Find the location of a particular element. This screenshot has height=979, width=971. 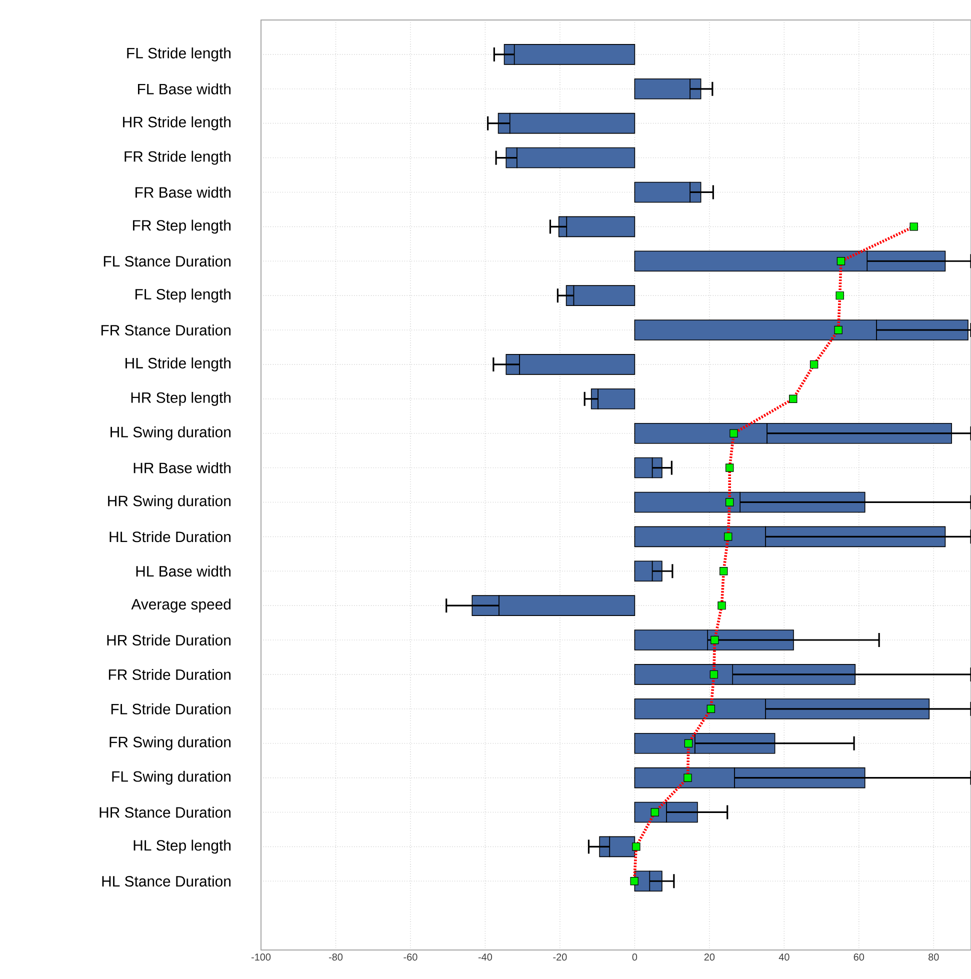

y-tick-label: FR Stance Duration is located at coordinates (165, 330).